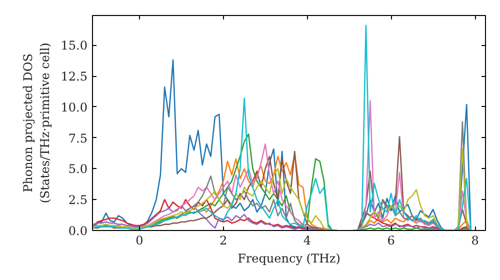 Image resolution: width=500 pixels, height=280 pixels. Describe the element at coordinates (140, 241) in the screenshot. I see `x-tick-label: 0` at that location.